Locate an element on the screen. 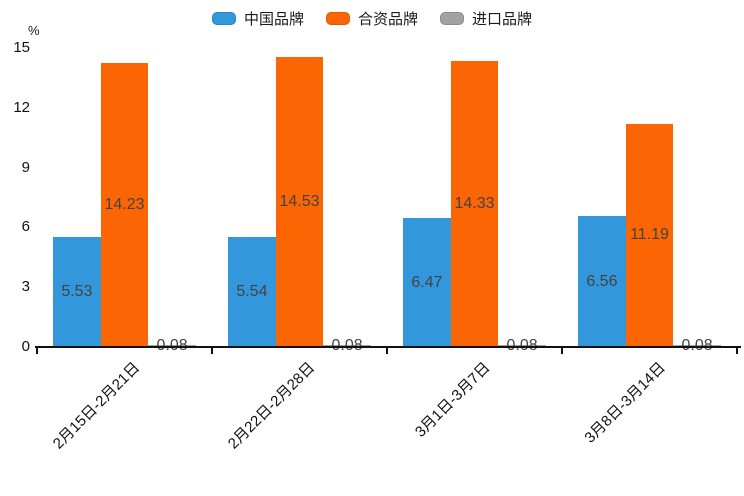 Image resolution: width=744 pixels, height=496 pixels. legend-item-2: 进口品牌 is located at coordinates (486, 18).